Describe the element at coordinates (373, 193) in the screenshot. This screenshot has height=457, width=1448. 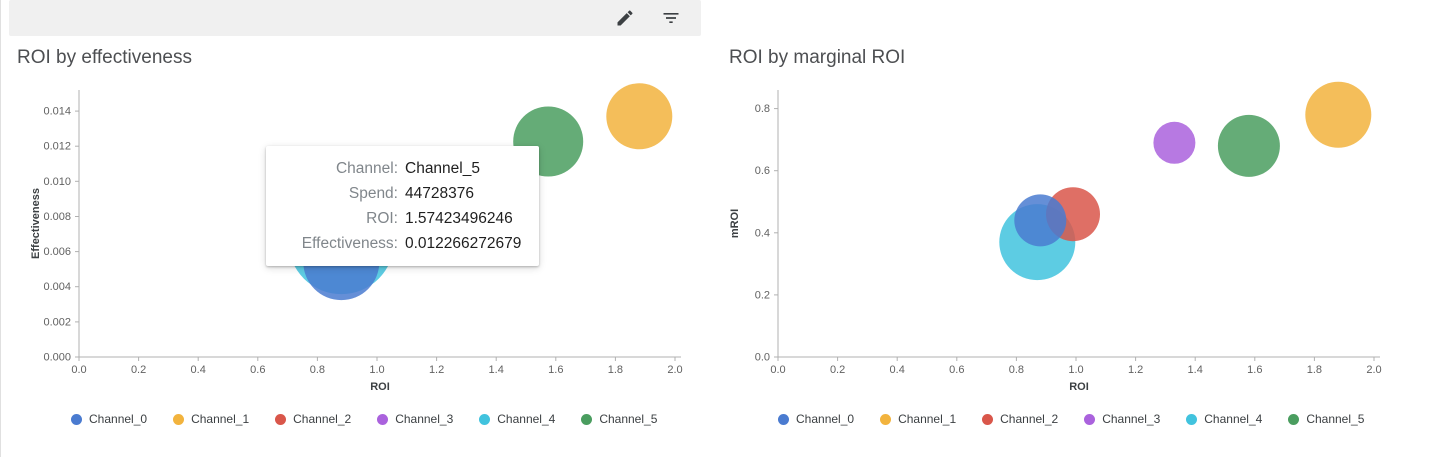
I see `tooltip-label: Spend:` at that location.